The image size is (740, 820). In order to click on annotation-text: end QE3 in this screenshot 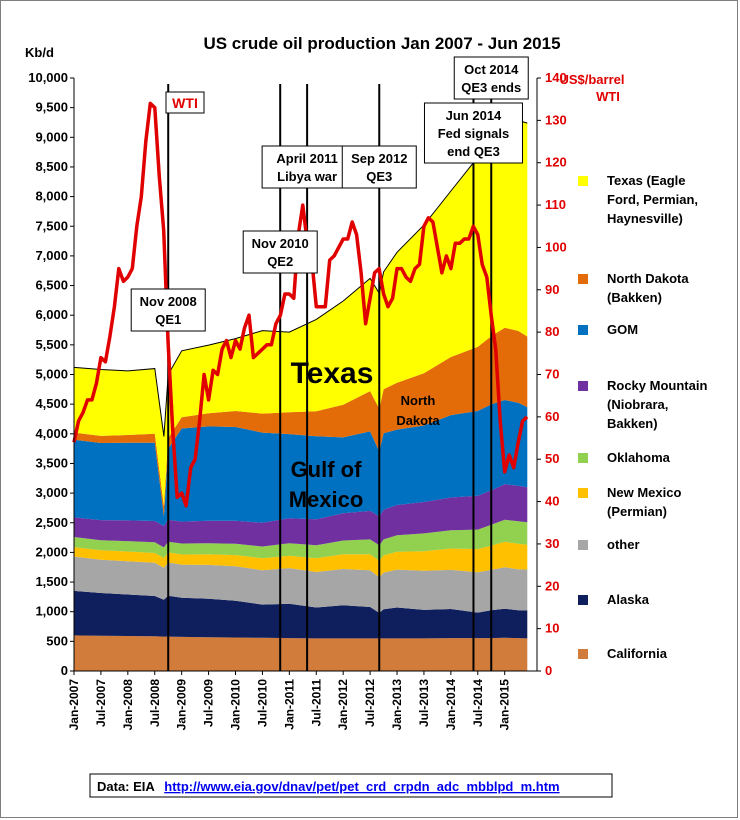, I will do `click(473, 151)`.